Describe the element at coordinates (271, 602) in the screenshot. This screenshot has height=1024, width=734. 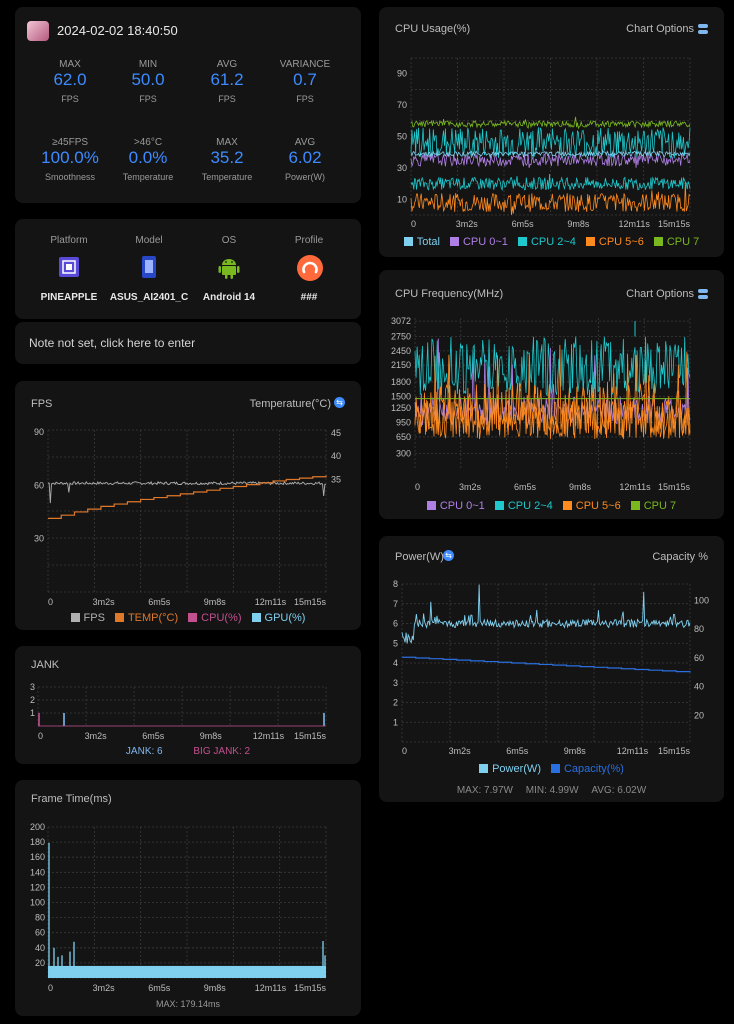
I see `fps-x-tick: 12m11s` at that location.